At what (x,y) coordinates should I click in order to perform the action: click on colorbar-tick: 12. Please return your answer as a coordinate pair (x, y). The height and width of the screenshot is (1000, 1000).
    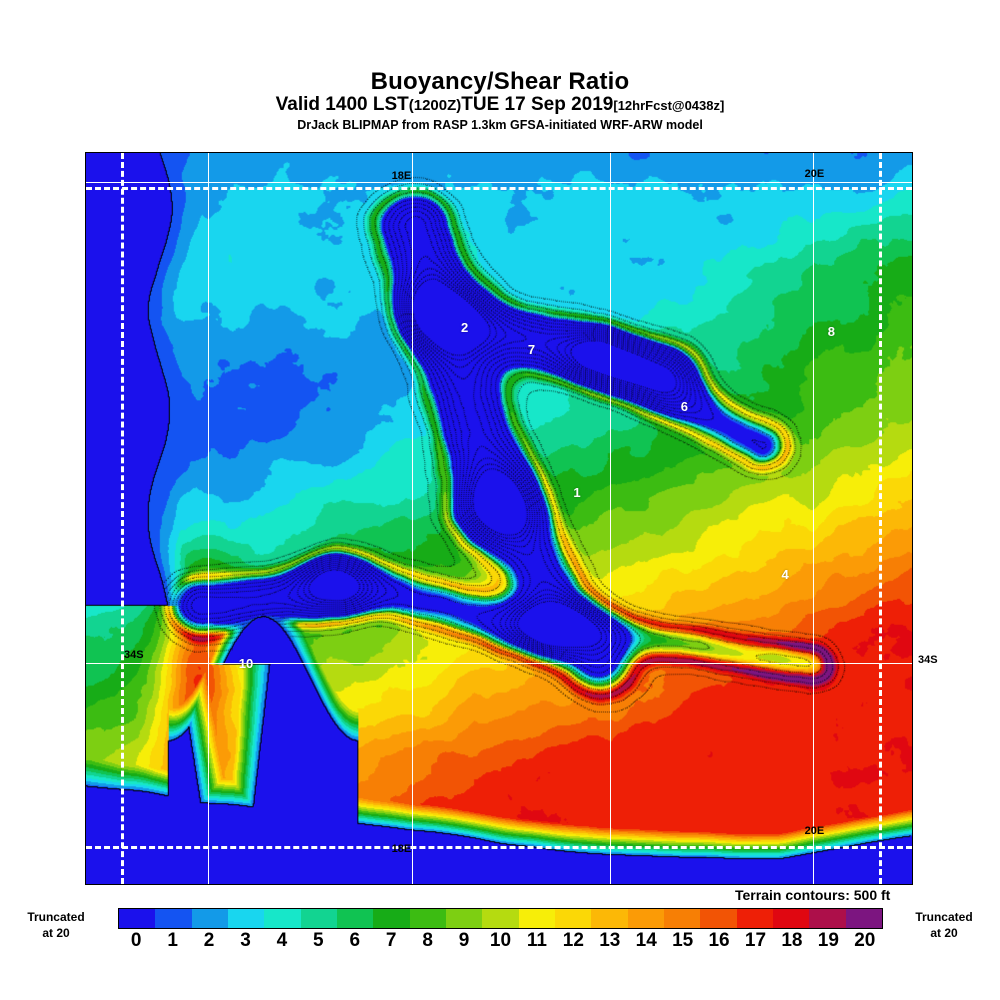
    Looking at the image, I should click on (573, 940).